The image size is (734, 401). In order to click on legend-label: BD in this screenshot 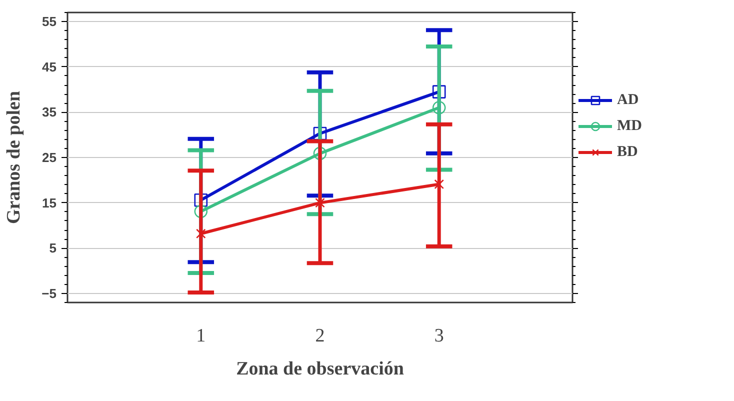, I will do `click(627, 152)`.